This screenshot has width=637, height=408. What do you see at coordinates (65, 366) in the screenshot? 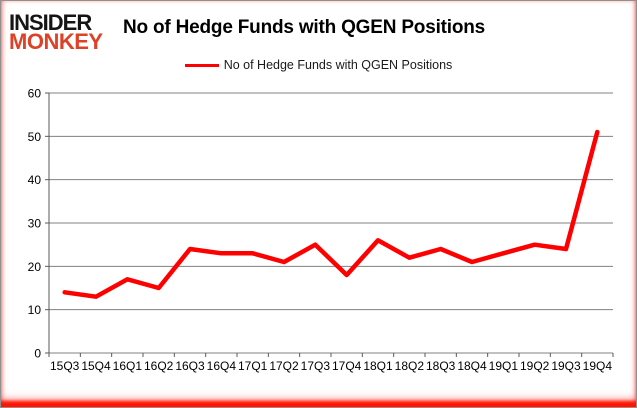
I see `x-tick-label-15Q3: 15Q3` at bounding box center [65, 366].